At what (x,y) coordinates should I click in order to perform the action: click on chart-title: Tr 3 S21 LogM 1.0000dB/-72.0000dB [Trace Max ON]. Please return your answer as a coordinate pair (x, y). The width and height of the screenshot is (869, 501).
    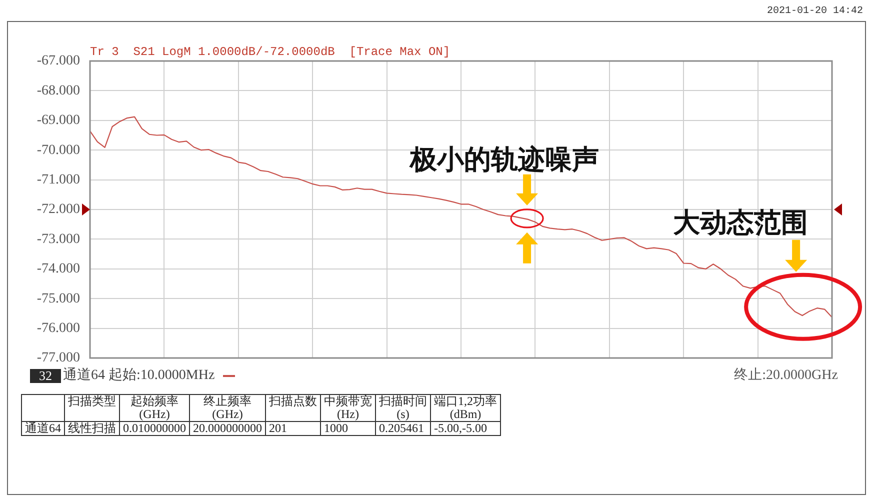
    Looking at the image, I should click on (270, 52).